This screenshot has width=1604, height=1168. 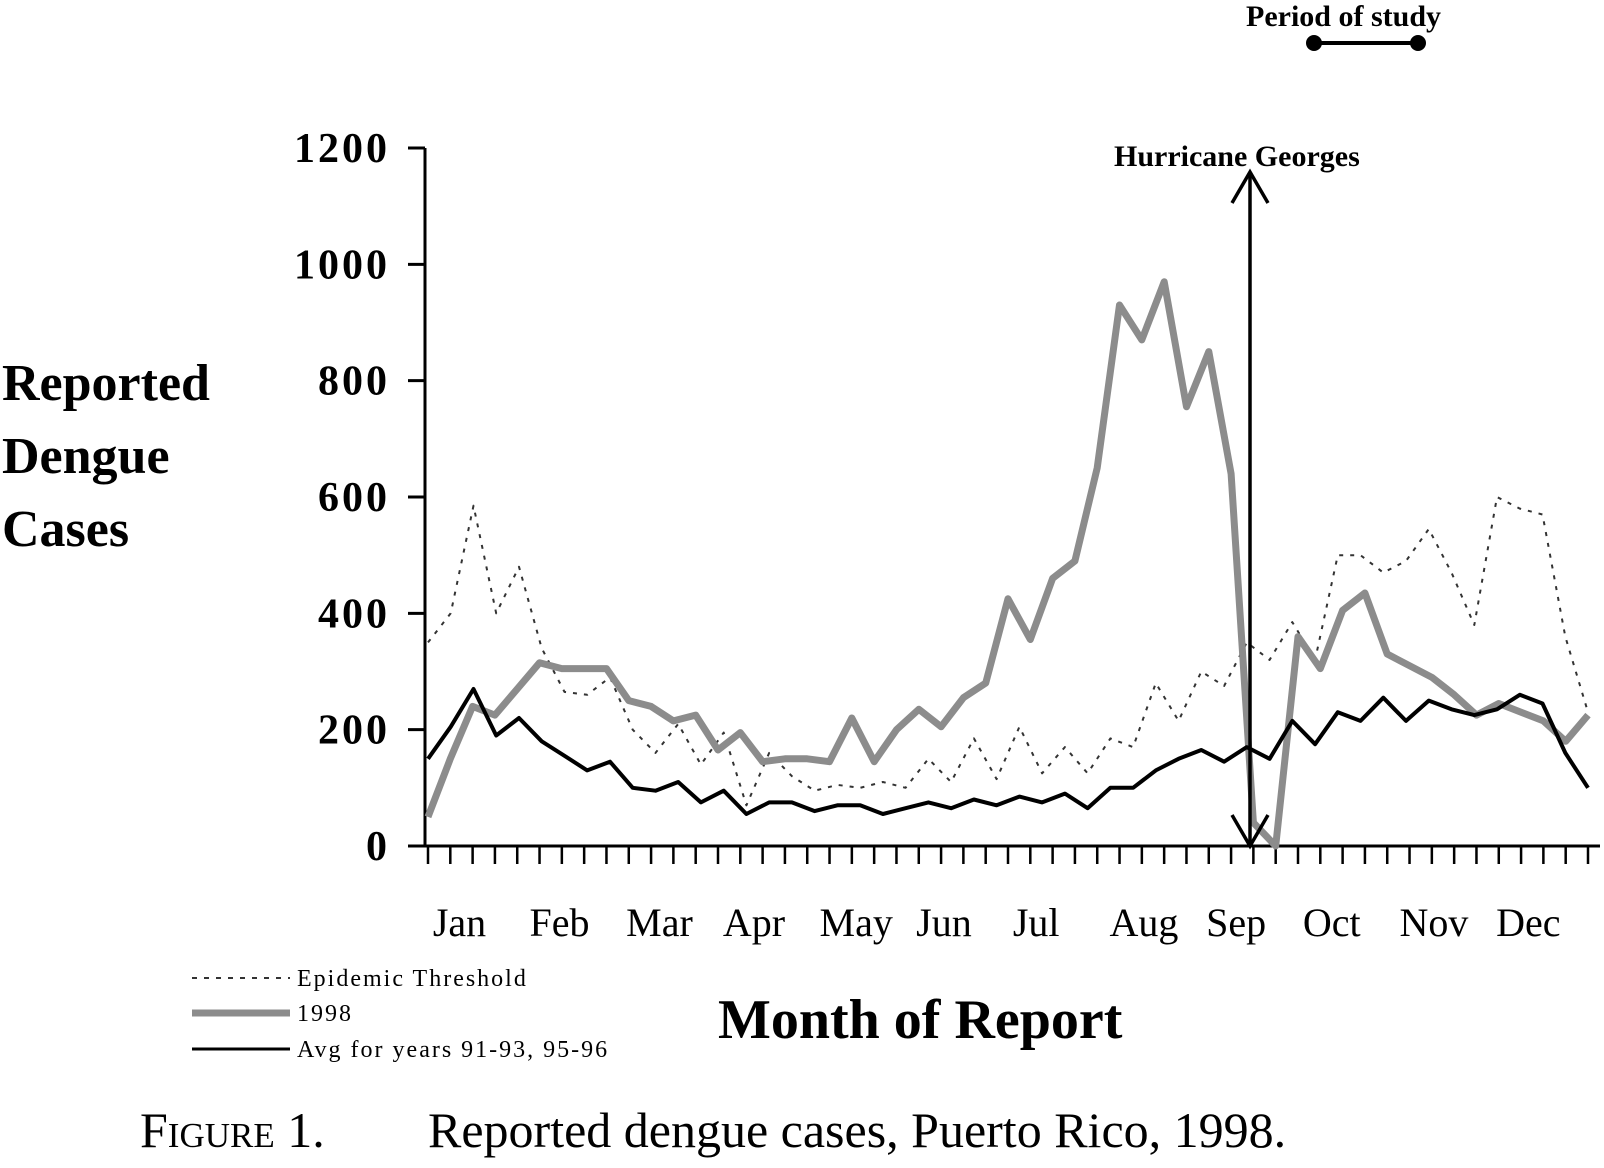 I want to click on month-label-dec: Dec, so click(x=1528, y=922).